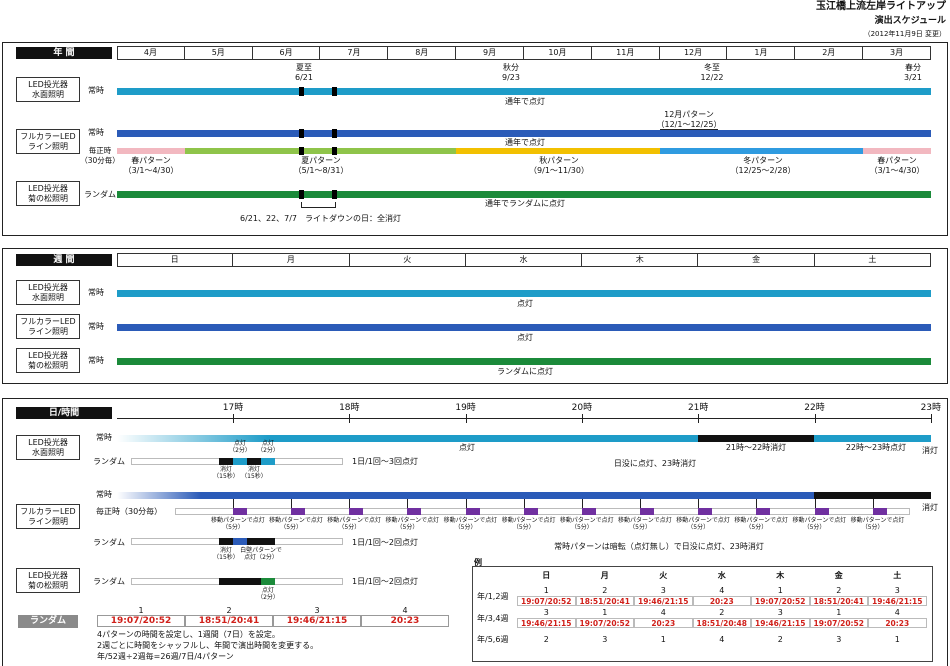  What do you see at coordinates (542, 511) in the screenshot?
I see `hourly-track` at bounding box center [542, 511].